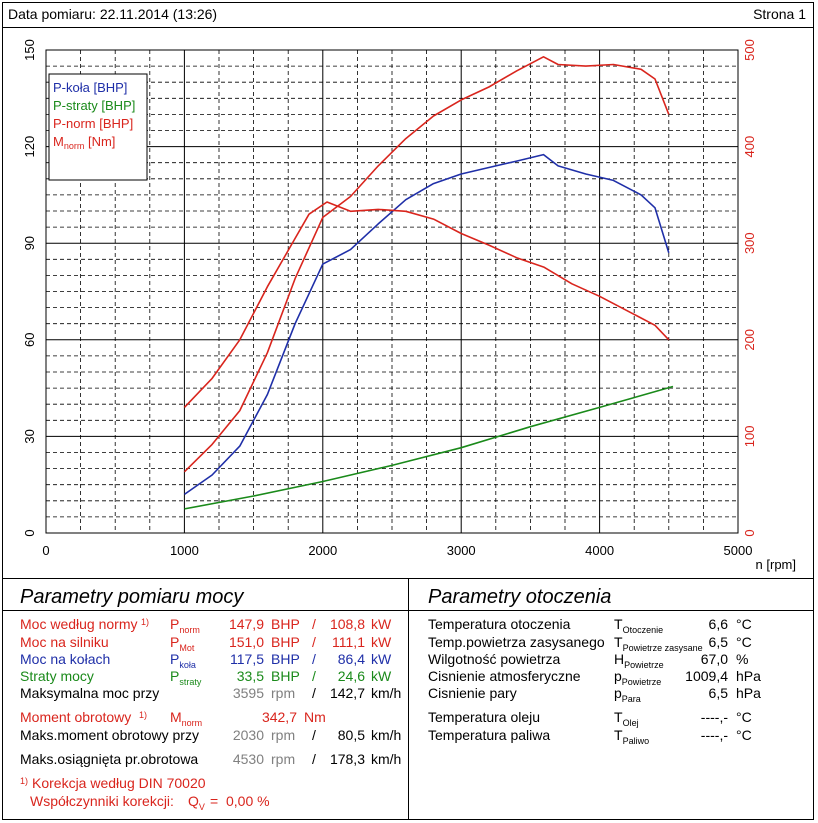 This screenshot has width=818, height=823. Describe the element at coordinates (29, 436) in the screenshot. I see `y-left-tick-label: 30` at that location.